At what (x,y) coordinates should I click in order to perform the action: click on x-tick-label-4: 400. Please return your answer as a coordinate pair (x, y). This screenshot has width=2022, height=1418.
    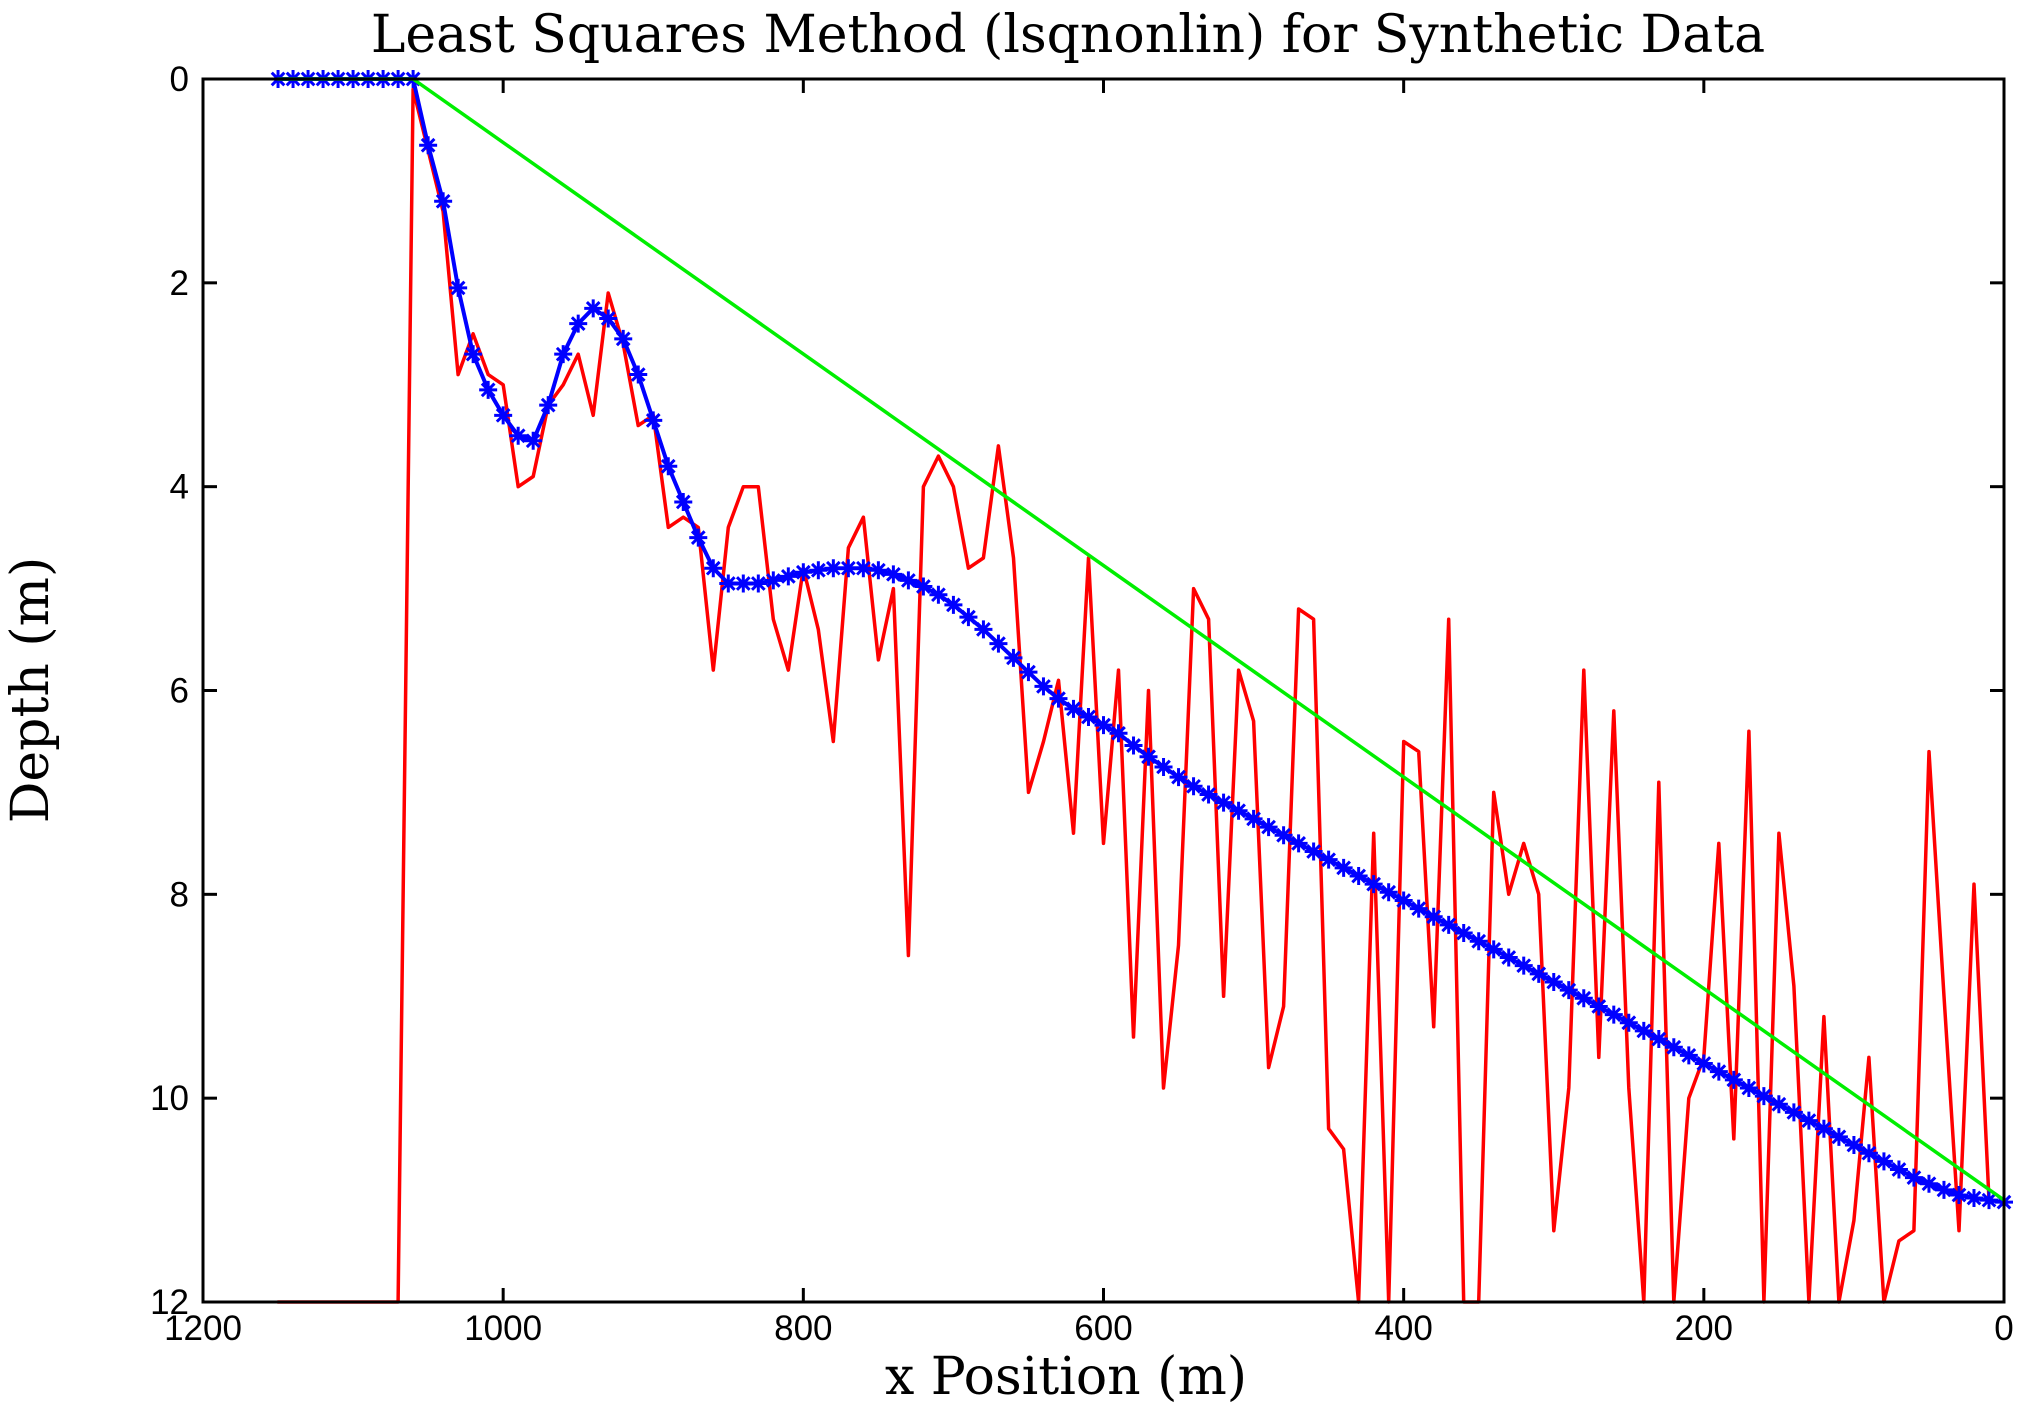
    Looking at the image, I should click on (1403, 1328).